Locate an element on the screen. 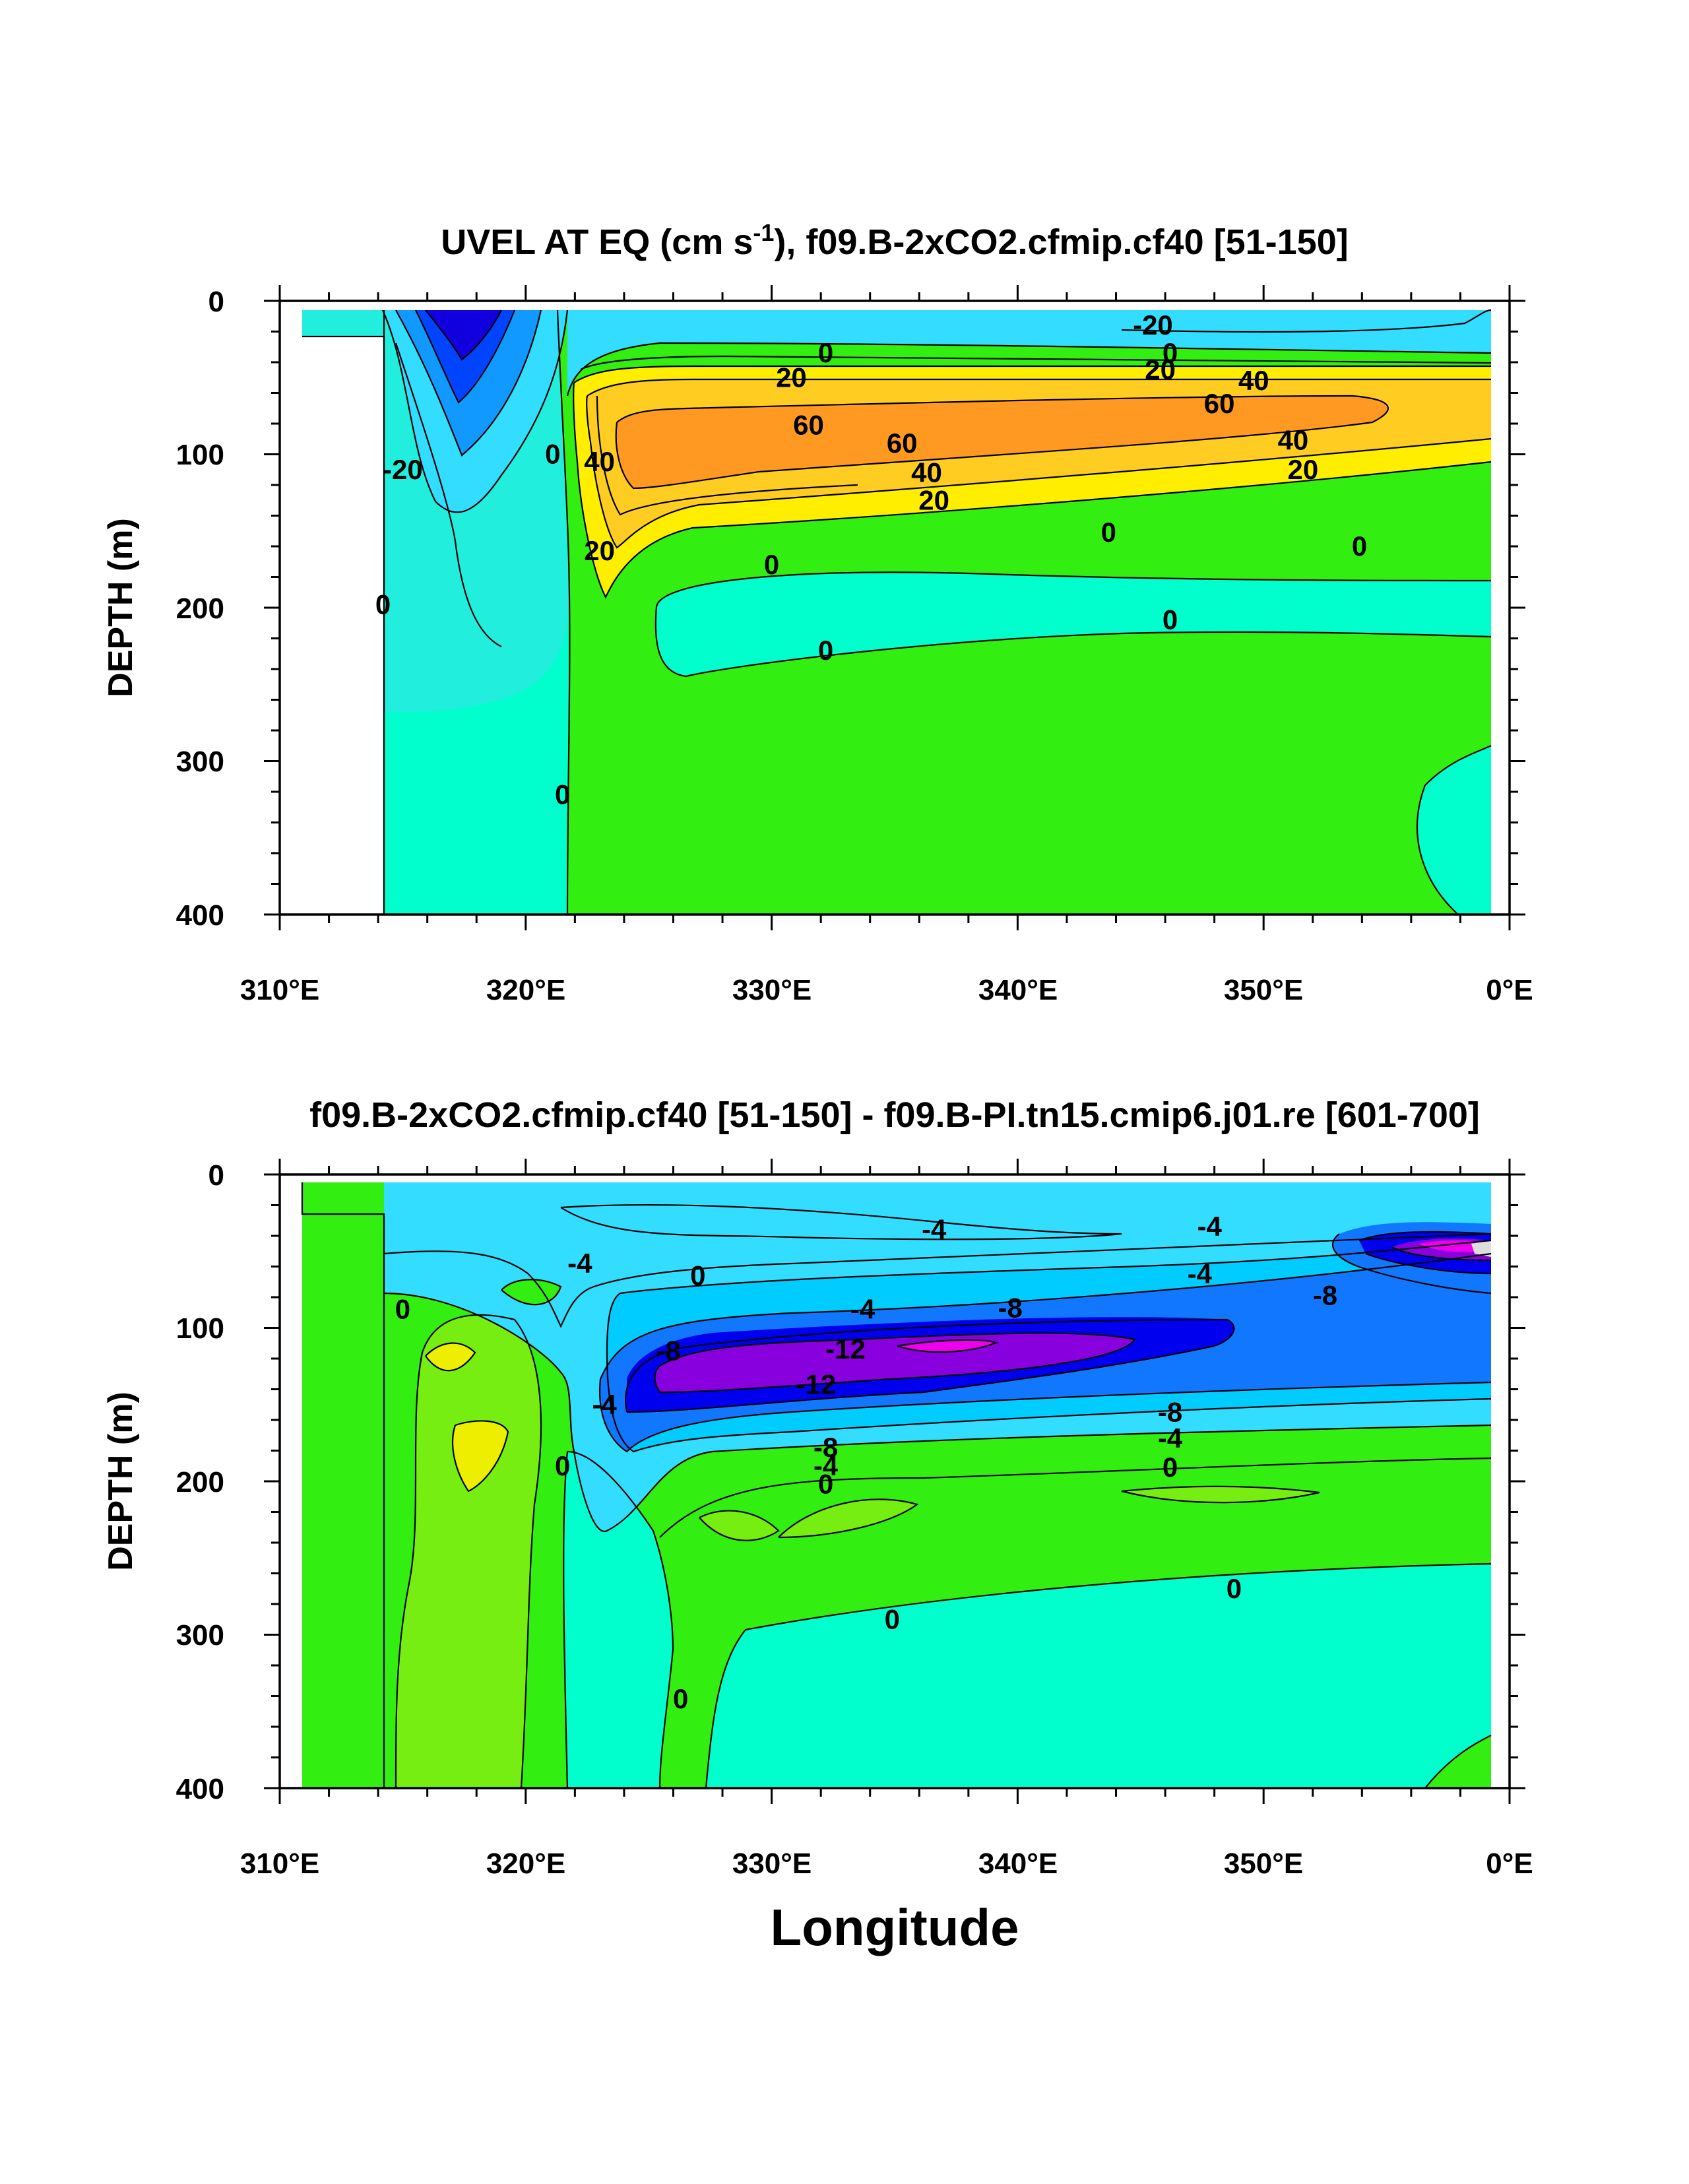  panel-2-fill-green-corner is located at coordinates (1458, 1761).